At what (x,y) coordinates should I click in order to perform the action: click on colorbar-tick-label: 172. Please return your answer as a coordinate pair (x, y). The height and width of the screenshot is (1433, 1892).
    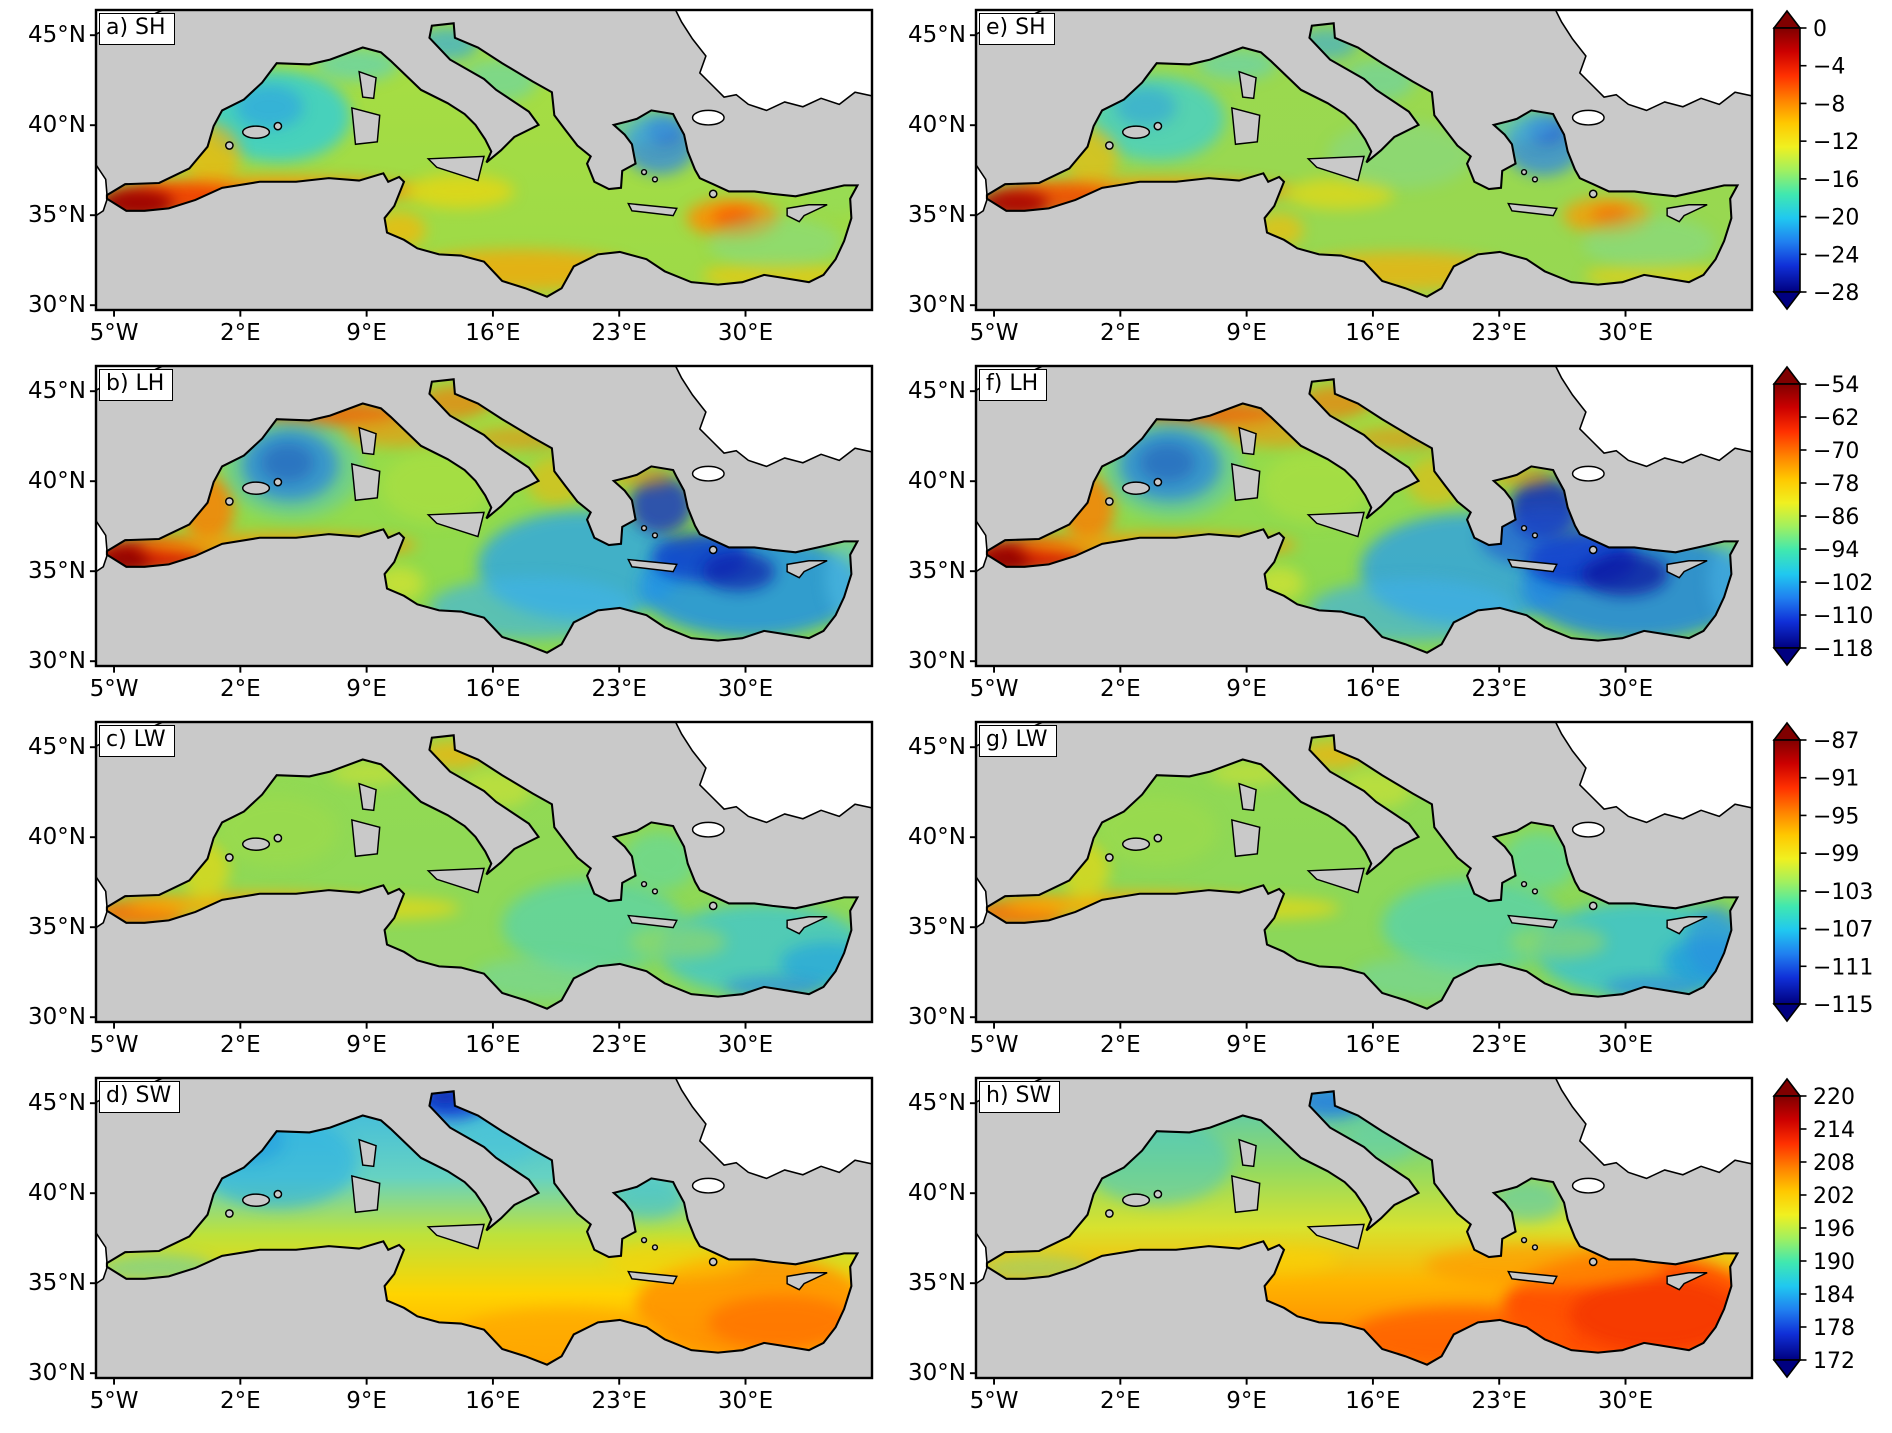
    Looking at the image, I should click on (1834, 1361).